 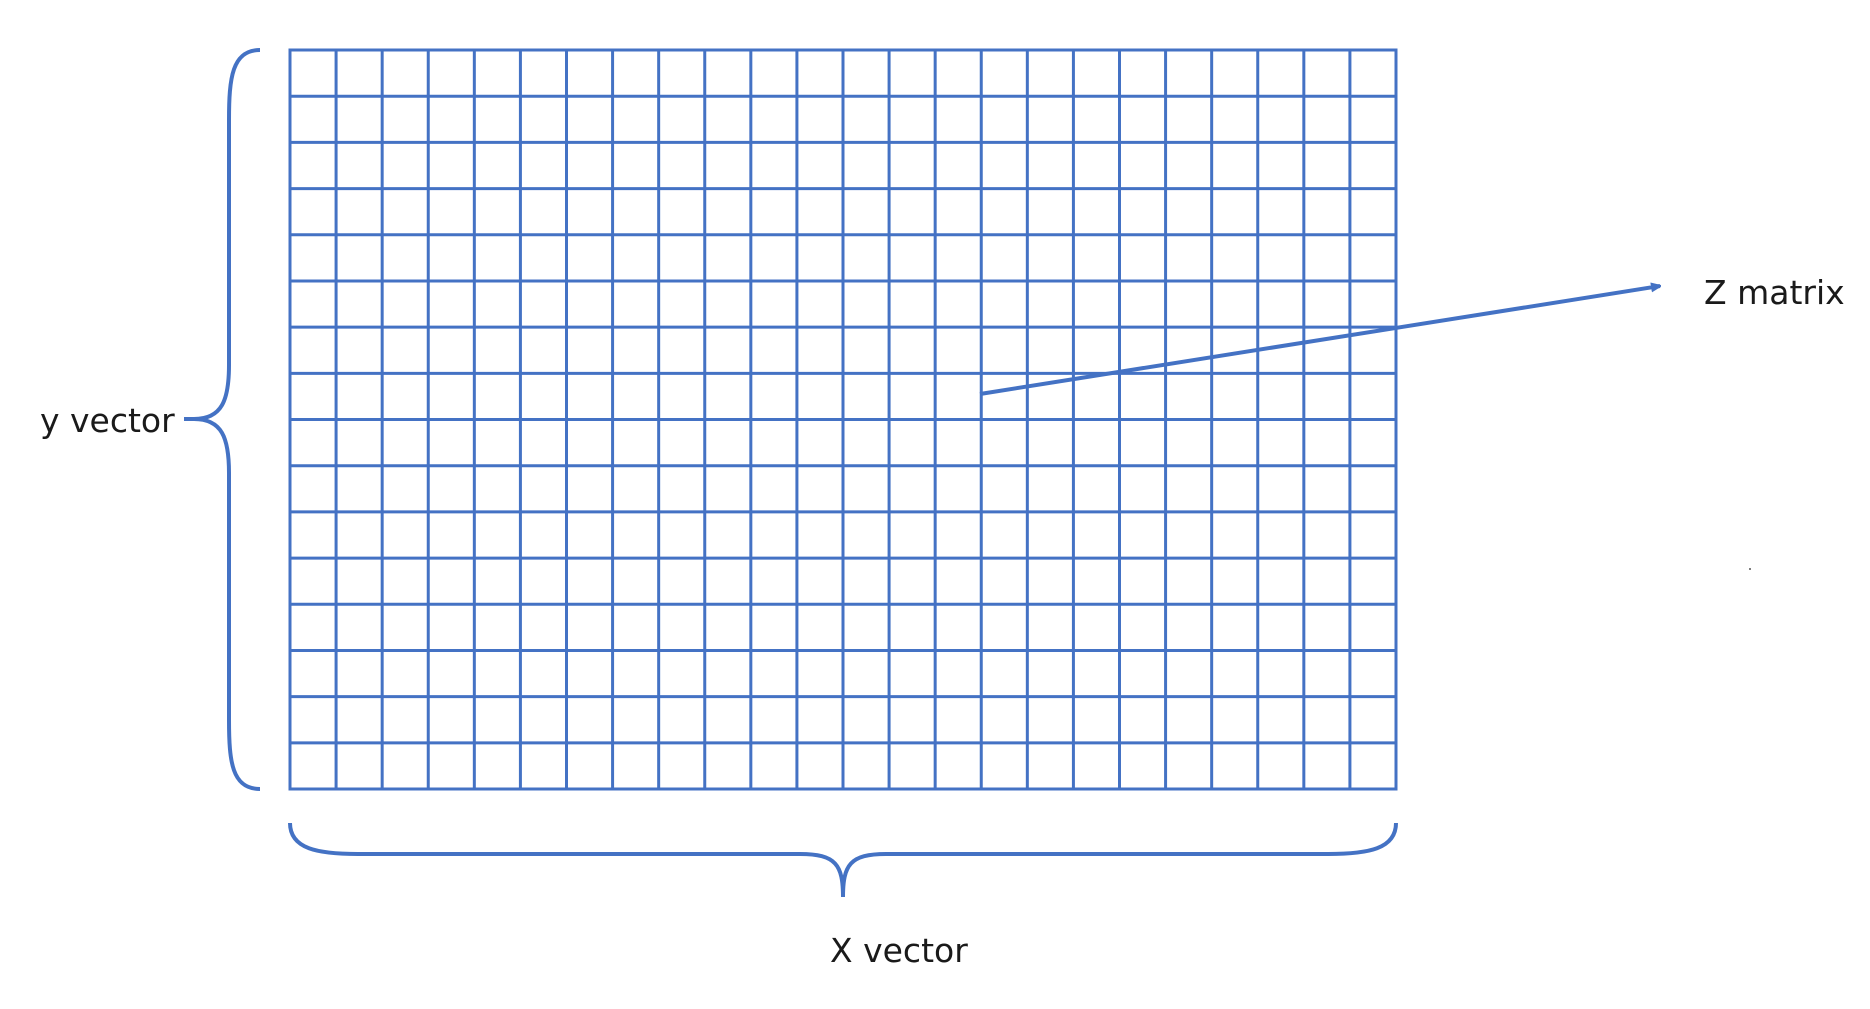 What do you see at coordinates (227, 419) in the screenshot?
I see `y-vector-brace` at bounding box center [227, 419].